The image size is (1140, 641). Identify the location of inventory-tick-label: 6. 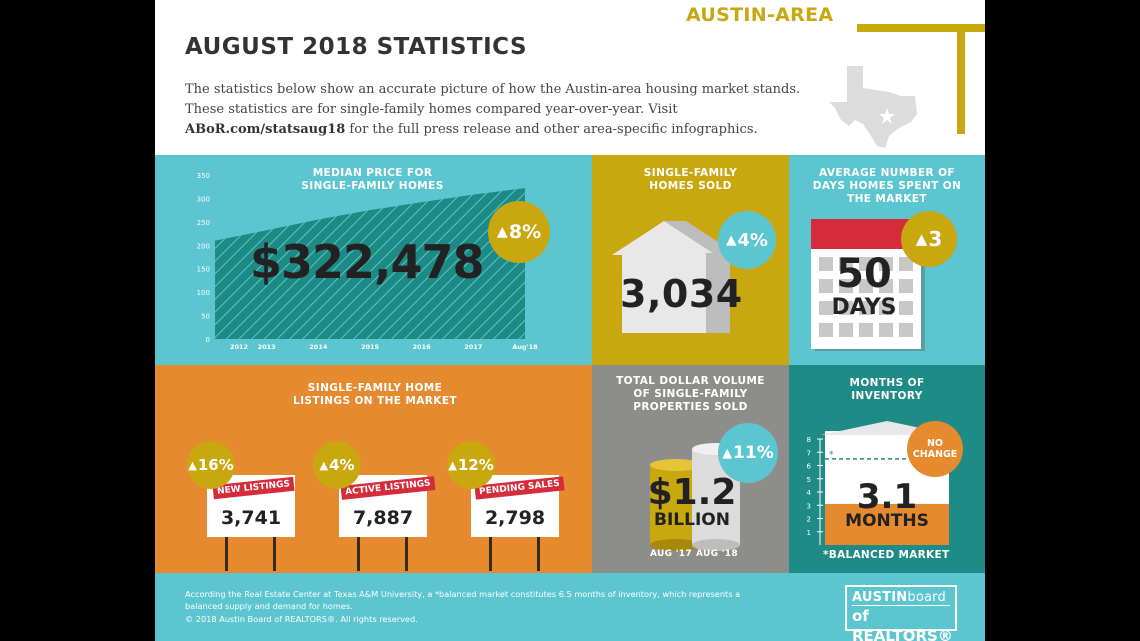
(809, 467).